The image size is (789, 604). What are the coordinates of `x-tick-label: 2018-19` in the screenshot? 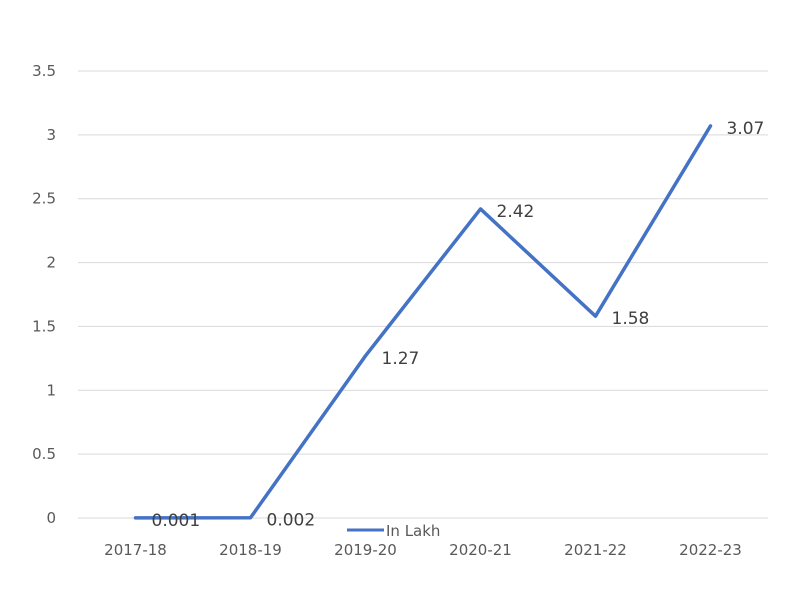 It's located at (250, 550).